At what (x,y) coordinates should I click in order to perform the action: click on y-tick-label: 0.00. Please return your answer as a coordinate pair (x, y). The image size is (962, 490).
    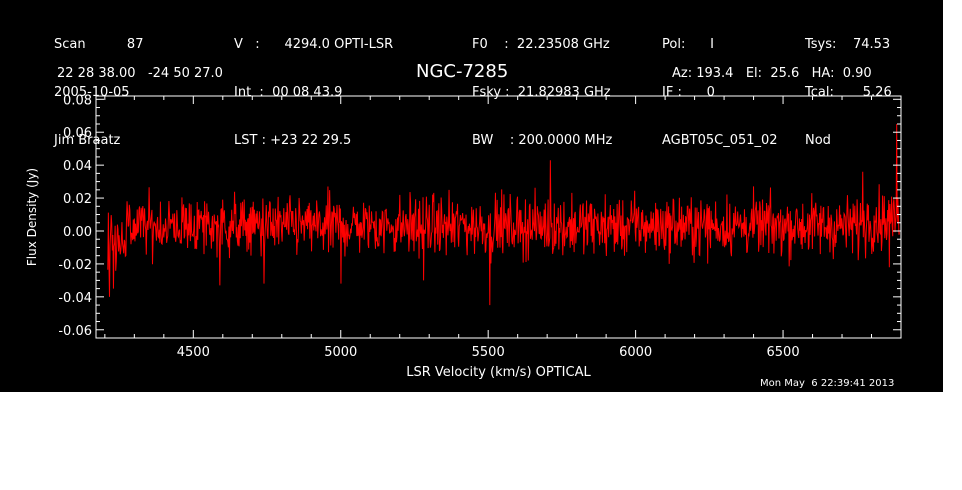
    Looking at the image, I should click on (77, 232).